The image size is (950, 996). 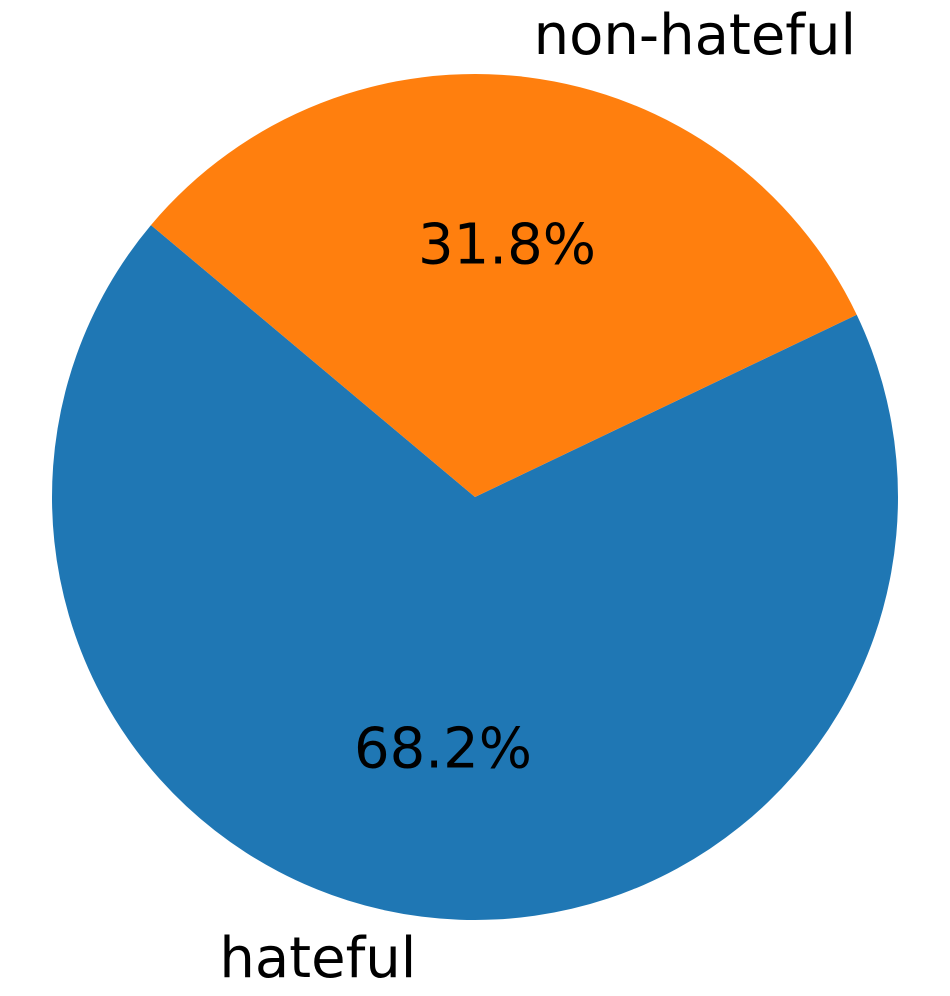 What do you see at coordinates (443, 748) in the screenshot?
I see `pie-percent-label-hateful: 68.2%` at bounding box center [443, 748].